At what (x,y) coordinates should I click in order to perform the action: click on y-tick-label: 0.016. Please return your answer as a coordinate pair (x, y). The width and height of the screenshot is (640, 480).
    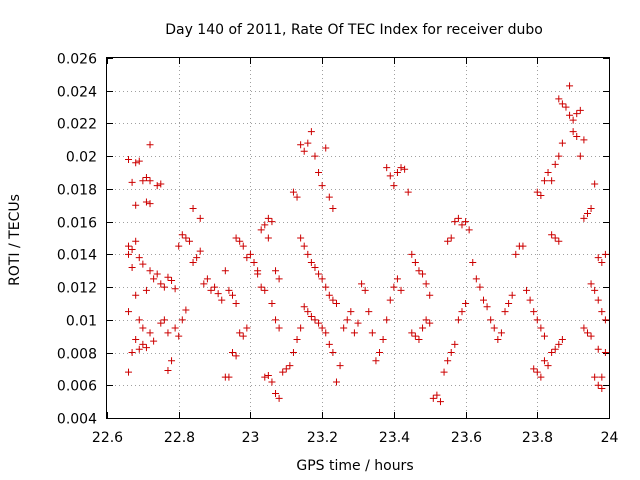
    Looking at the image, I should click on (77, 224).